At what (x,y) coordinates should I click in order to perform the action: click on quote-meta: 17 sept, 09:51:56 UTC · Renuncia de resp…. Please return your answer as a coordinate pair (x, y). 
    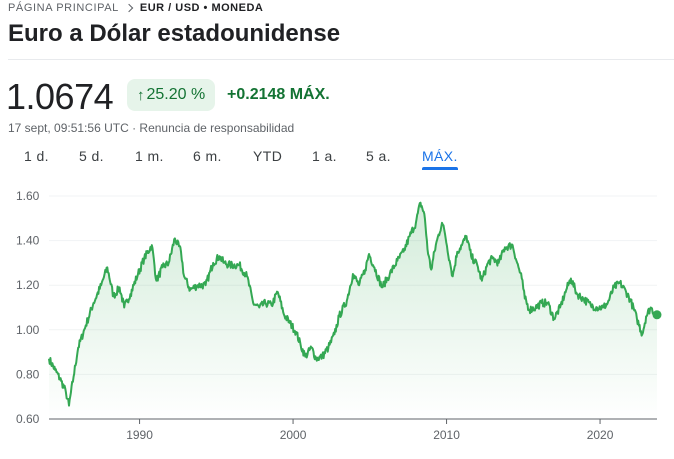
    Looking at the image, I should click on (151, 128).